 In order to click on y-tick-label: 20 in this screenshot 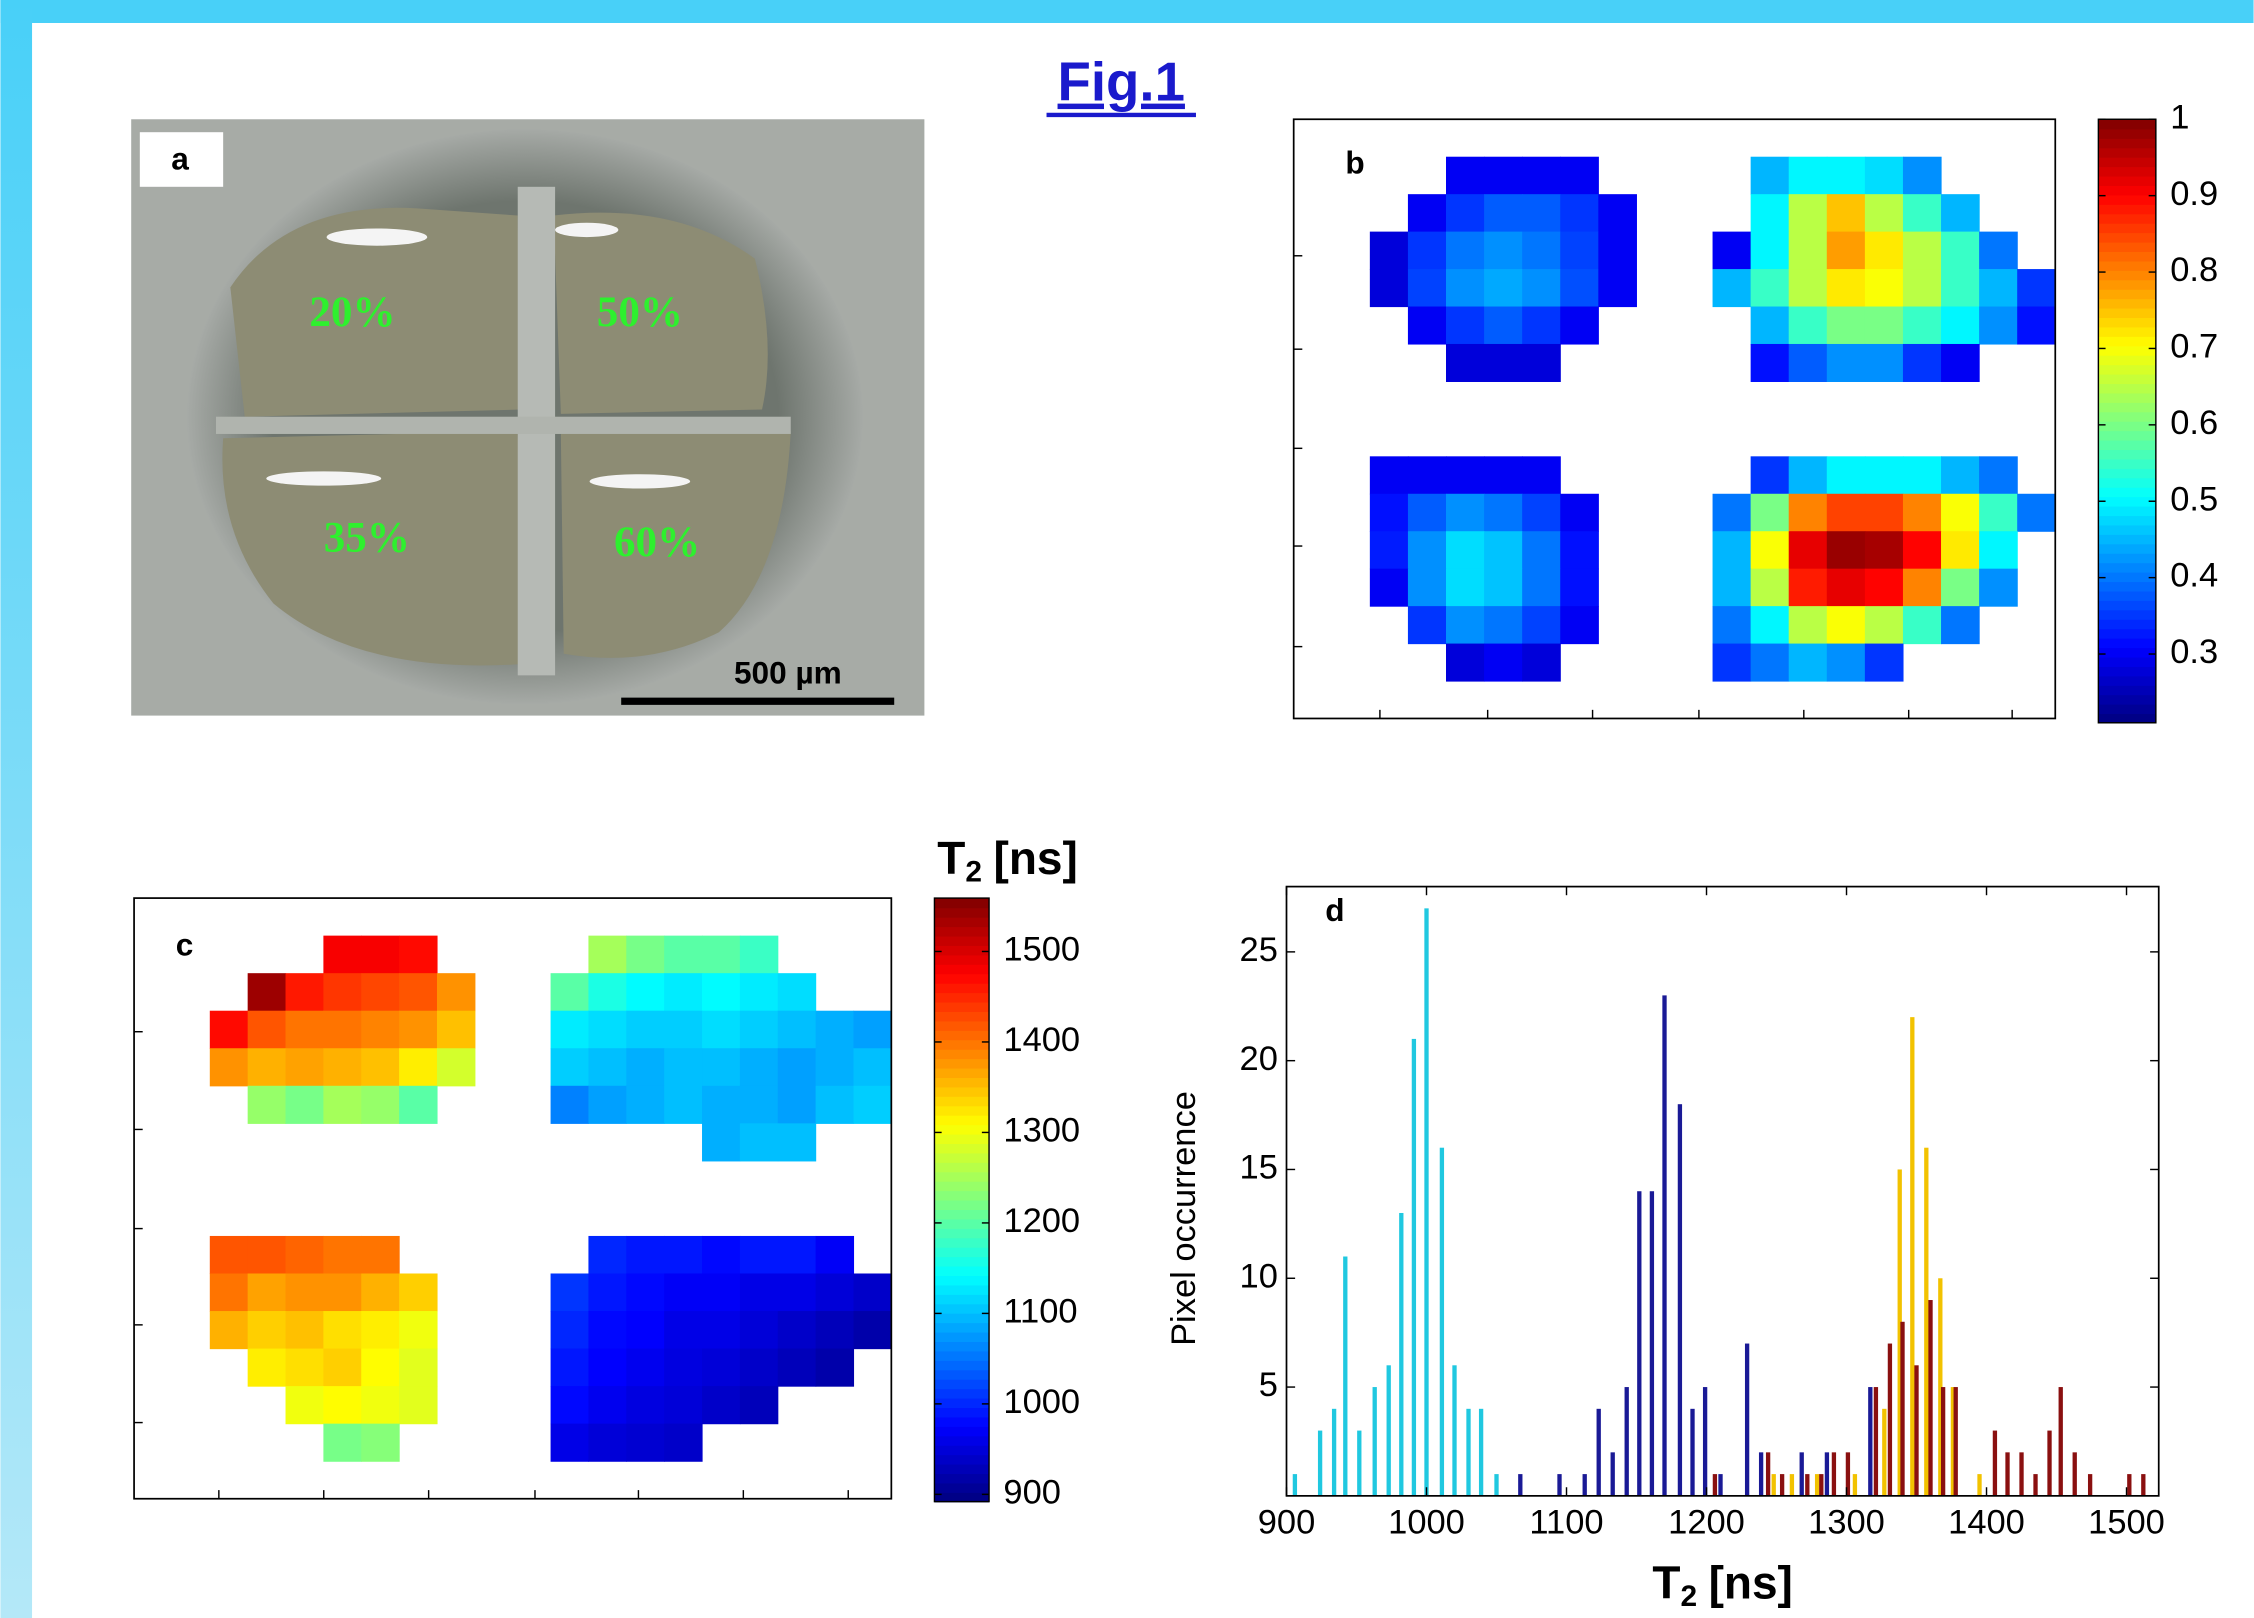, I will do `click(1259, 1059)`.